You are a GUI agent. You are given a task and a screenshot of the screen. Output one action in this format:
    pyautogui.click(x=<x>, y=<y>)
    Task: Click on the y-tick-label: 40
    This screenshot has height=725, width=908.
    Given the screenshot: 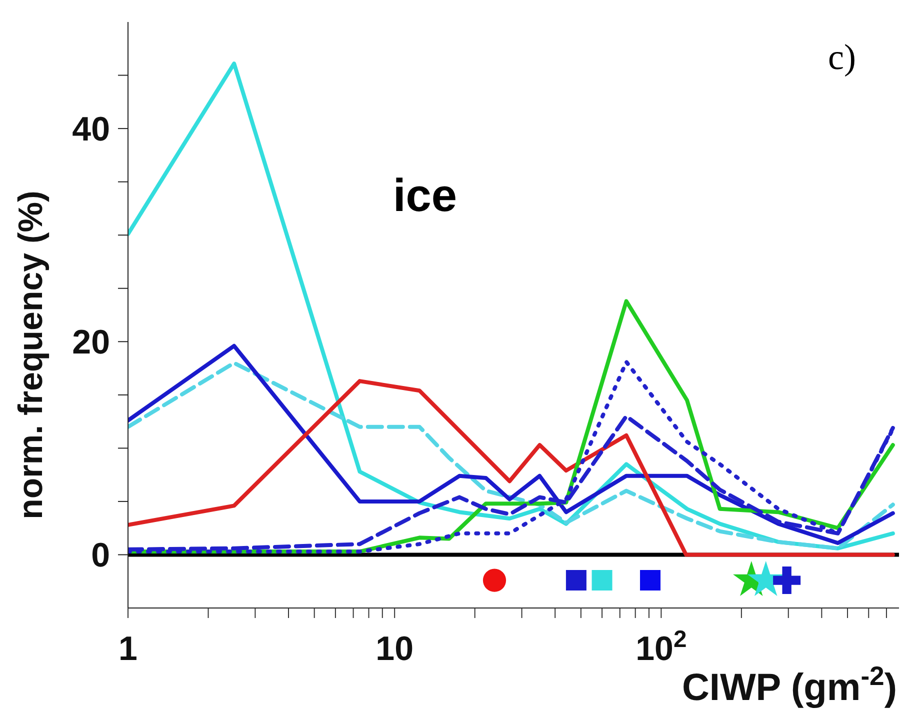 What is the action you would take?
    pyautogui.click(x=91, y=129)
    